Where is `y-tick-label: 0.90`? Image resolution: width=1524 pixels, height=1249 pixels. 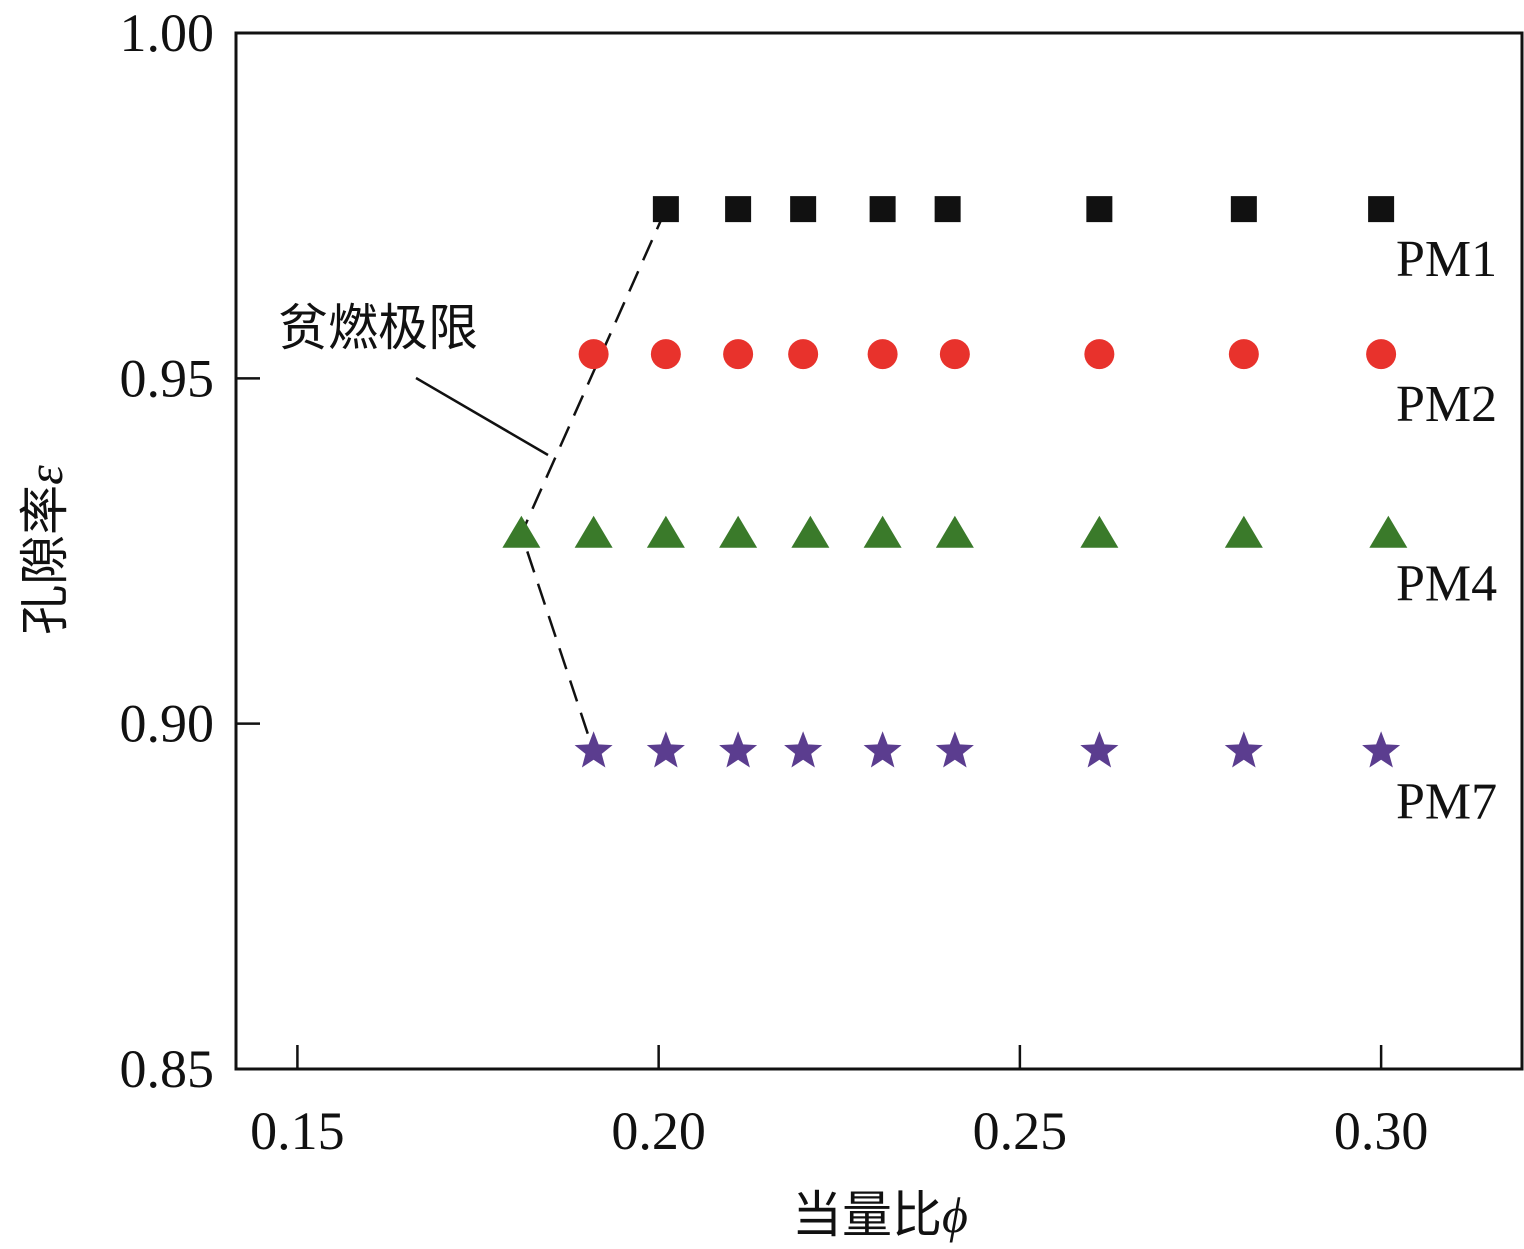 y-tick-label: 0.90 is located at coordinates (167, 724).